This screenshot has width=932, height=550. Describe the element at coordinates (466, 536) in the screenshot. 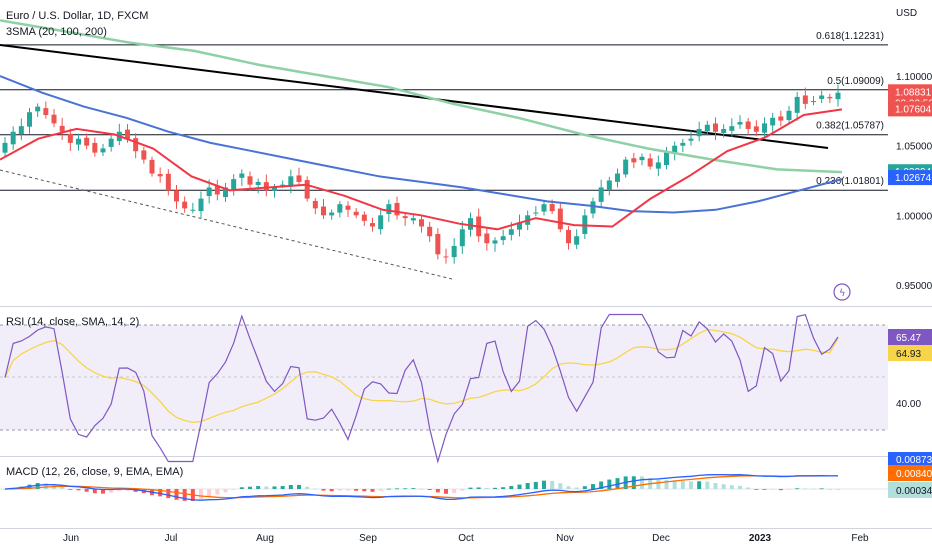

I see `time-axis: Jun Jul Aug Sep Oct Nov Dec 2023 Feb` at that location.